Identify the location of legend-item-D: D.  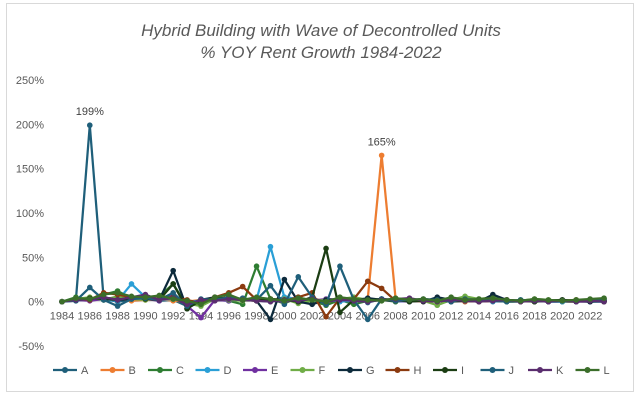
(213, 371).